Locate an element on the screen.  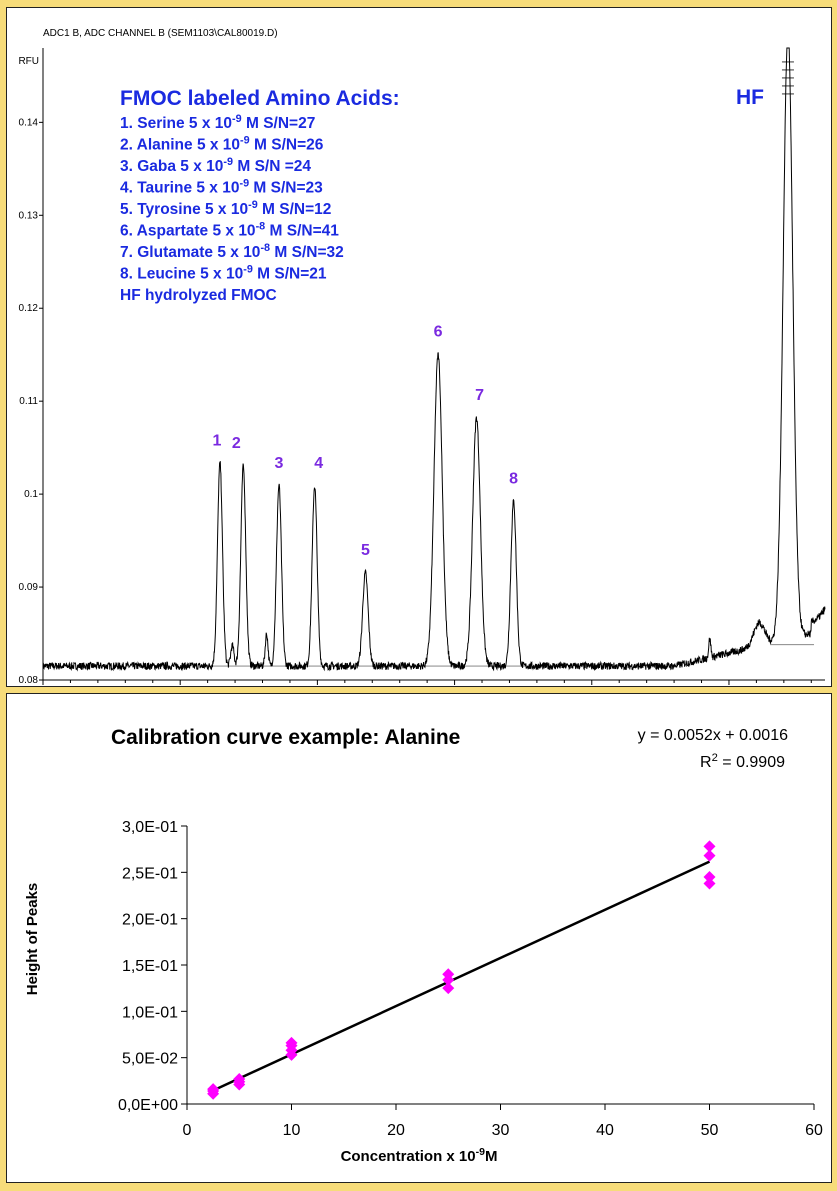
peak-label-5: 5 is located at coordinates (365, 550).